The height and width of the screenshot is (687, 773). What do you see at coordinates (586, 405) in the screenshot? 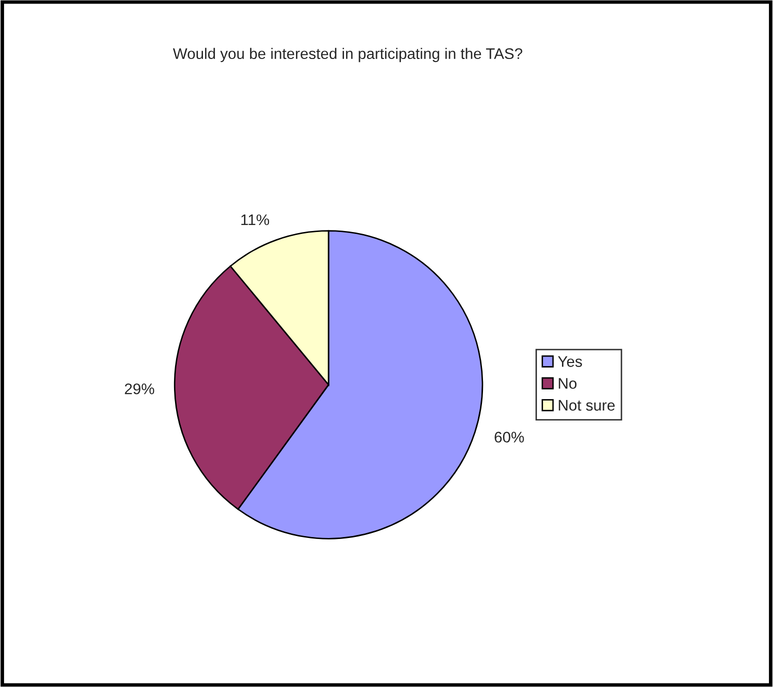
I see `legend-label: Not sure` at bounding box center [586, 405].